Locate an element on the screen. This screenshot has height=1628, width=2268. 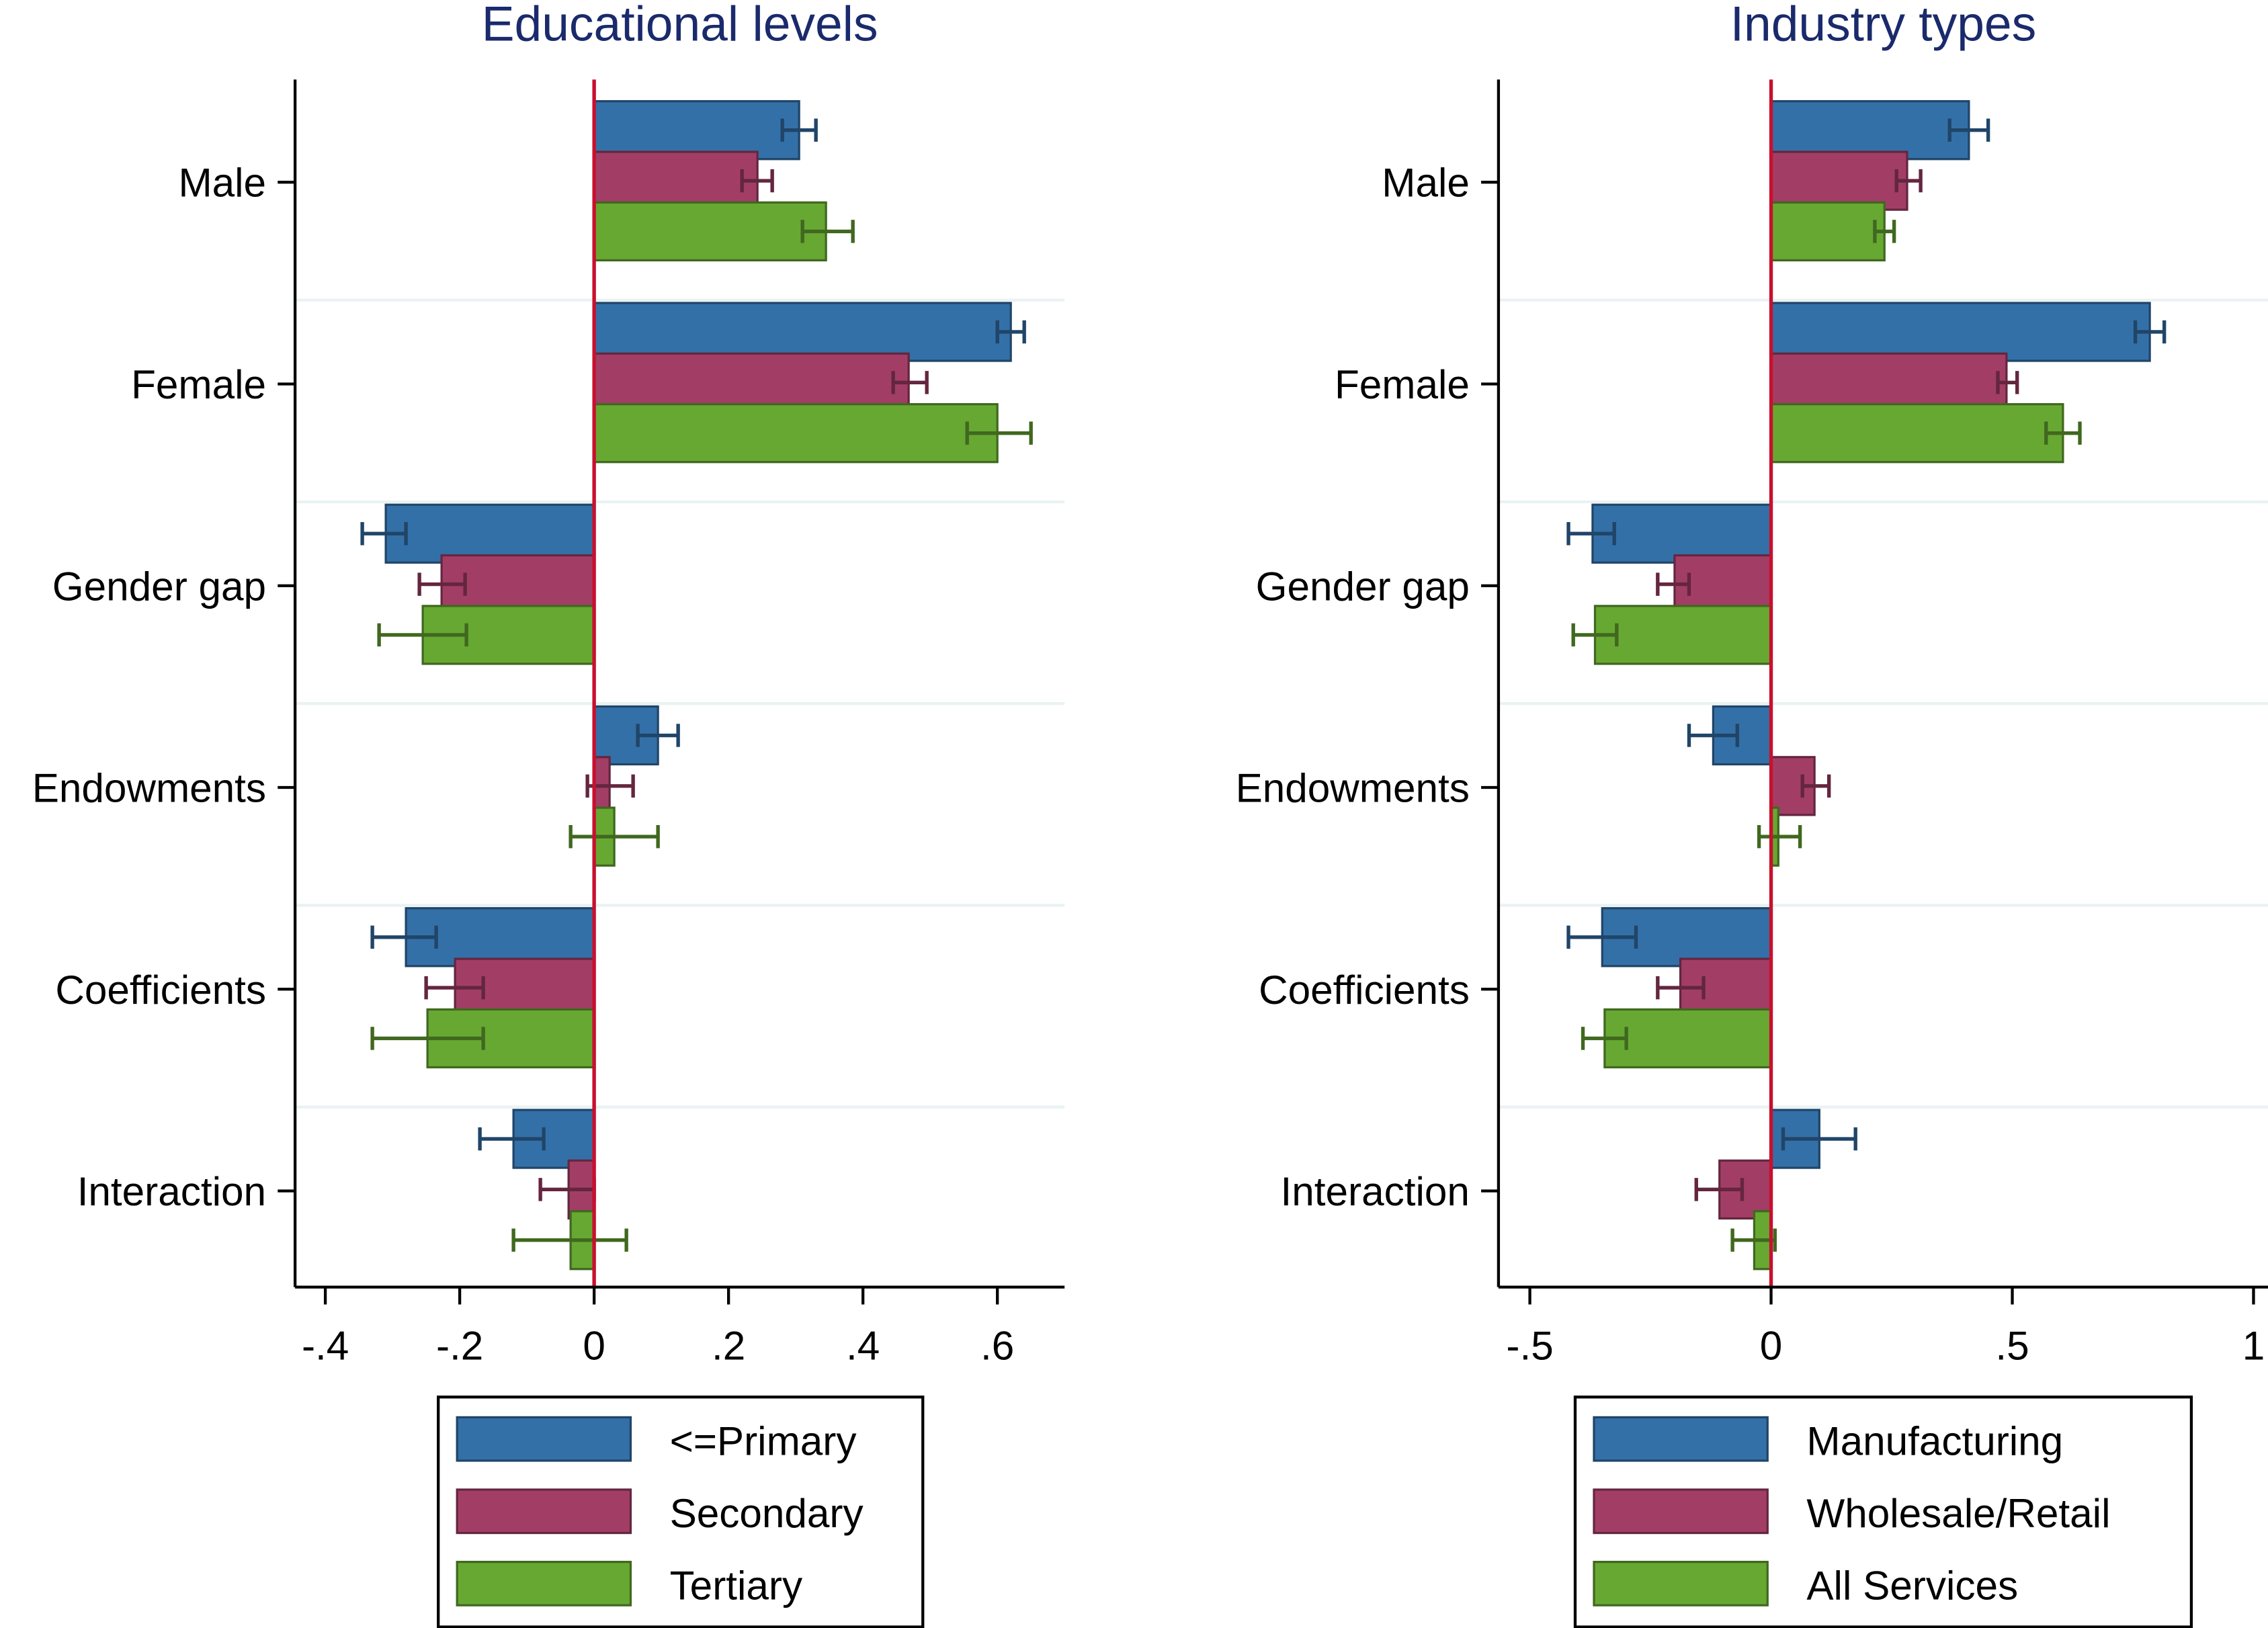
legend: <=Primary Secondary Tertiary is located at coordinates (681, 1512).